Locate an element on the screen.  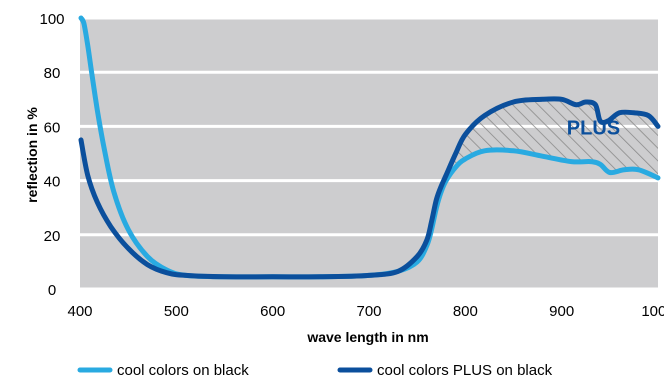
plus-gain-area is located at coordinates (552, 140).